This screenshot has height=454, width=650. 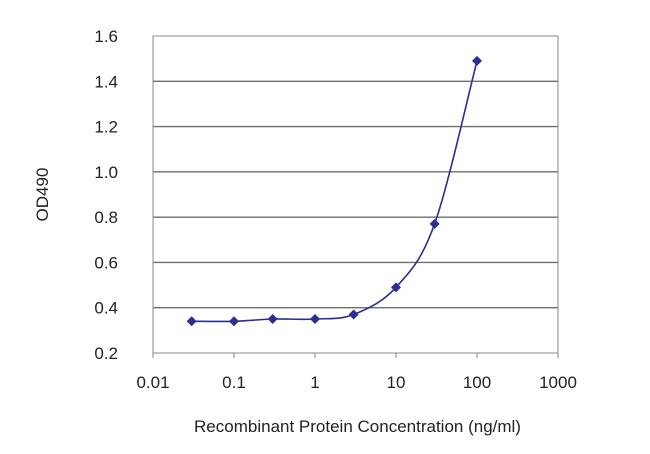 What do you see at coordinates (106, 195) in the screenshot?
I see `y-axis-ticks: 0.2 0.4 0.6 0.8 1.0 1.2 1.4 1.6` at bounding box center [106, 195].